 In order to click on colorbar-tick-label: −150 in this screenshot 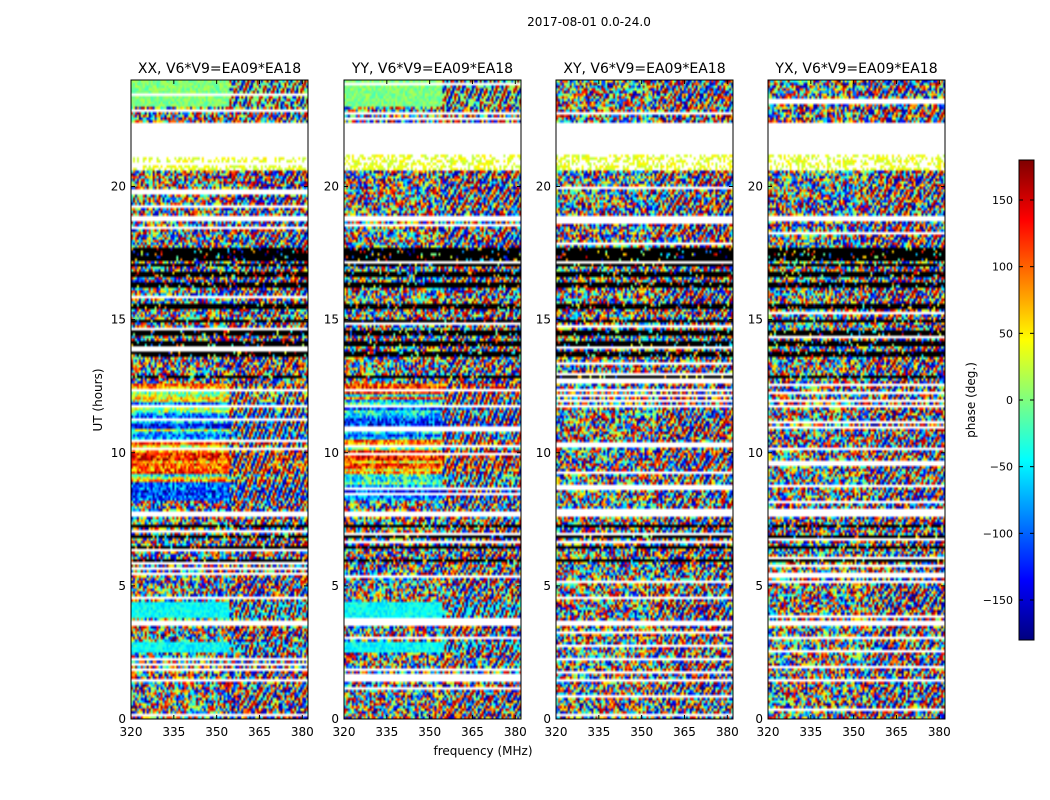, I will do `click(998, 600)`.